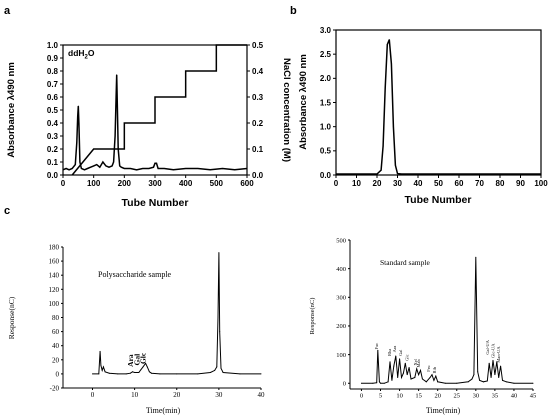 The height and width of the screenshot is (420, 550). Describe the element at coordinates (361, 396) in the screenshot. I see `c-right-x-tick-label: 0` at that location.